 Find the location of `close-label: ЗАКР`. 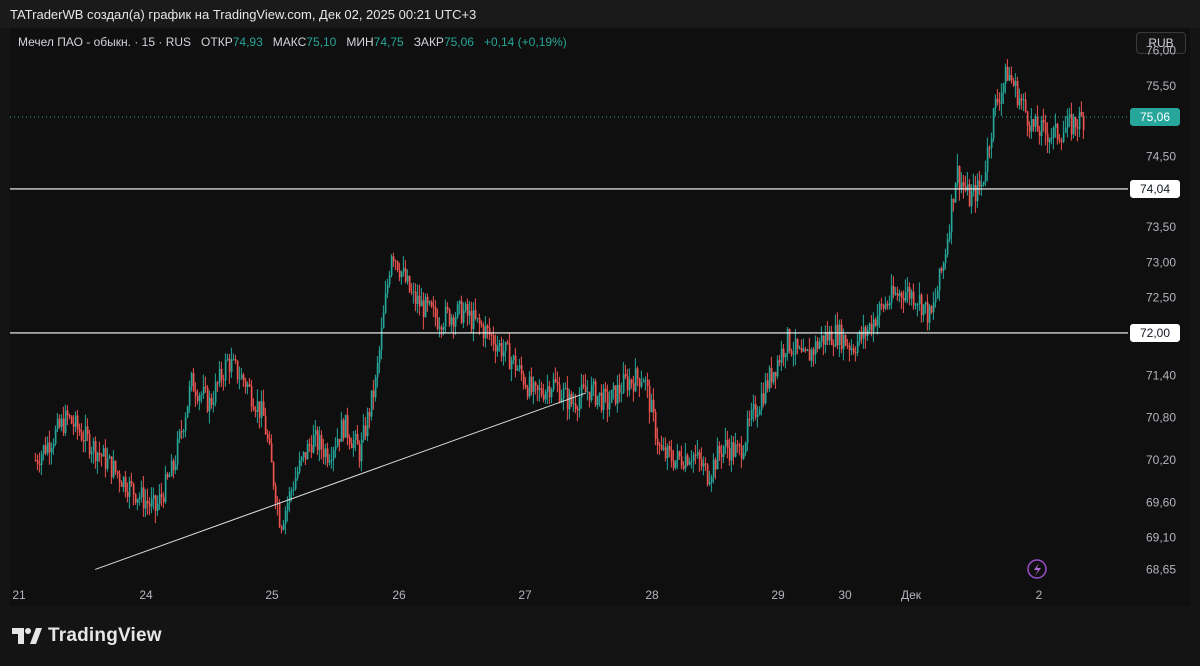

close-label: ЗАКР is located at coordinates (428, 42).